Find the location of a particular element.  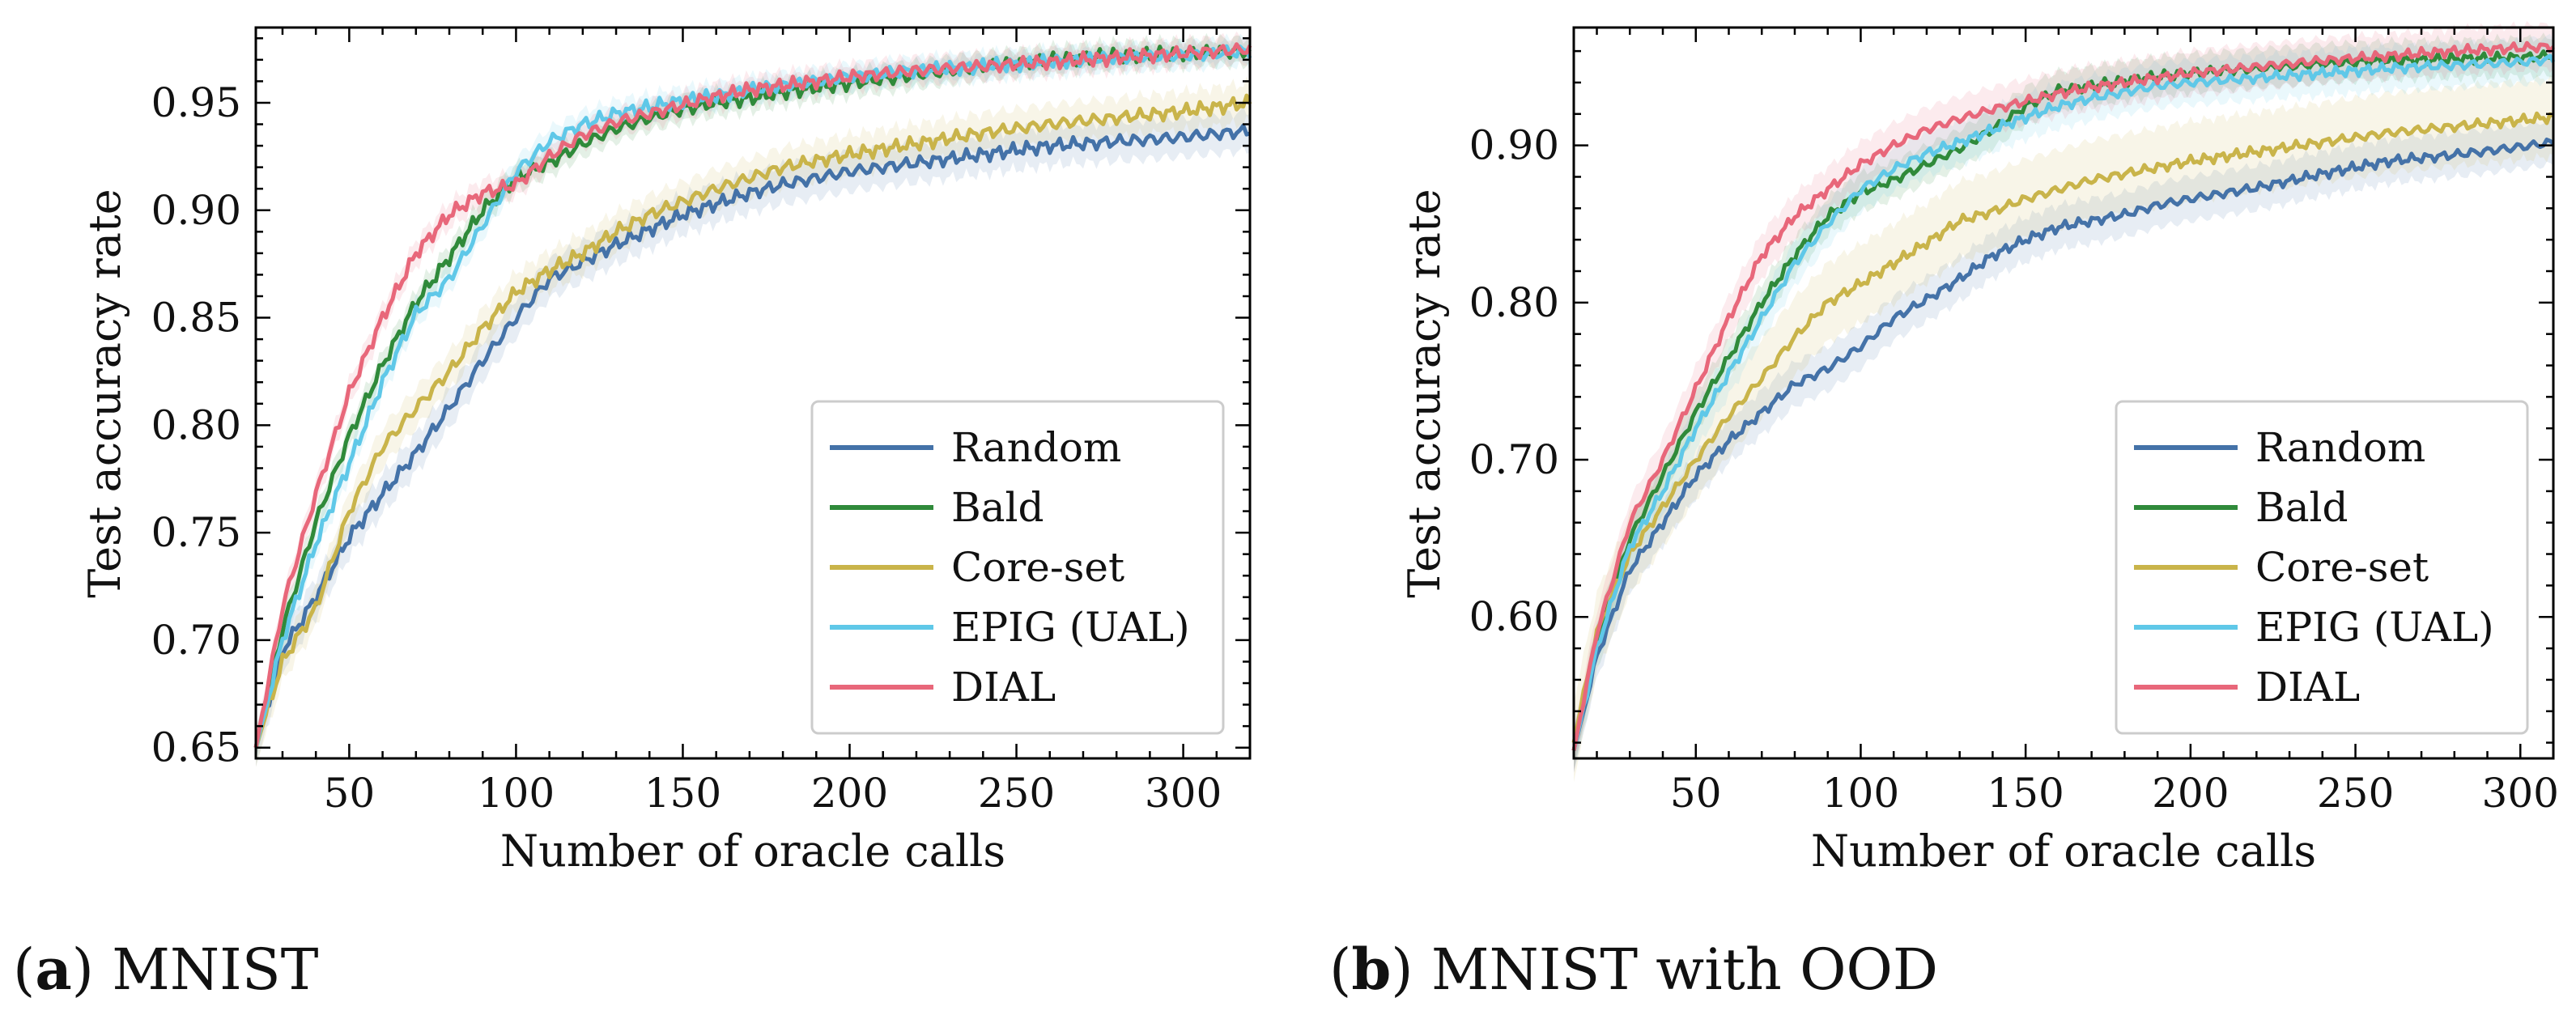

y-tick-label: 0.95 is located at coordinates (196, 102).